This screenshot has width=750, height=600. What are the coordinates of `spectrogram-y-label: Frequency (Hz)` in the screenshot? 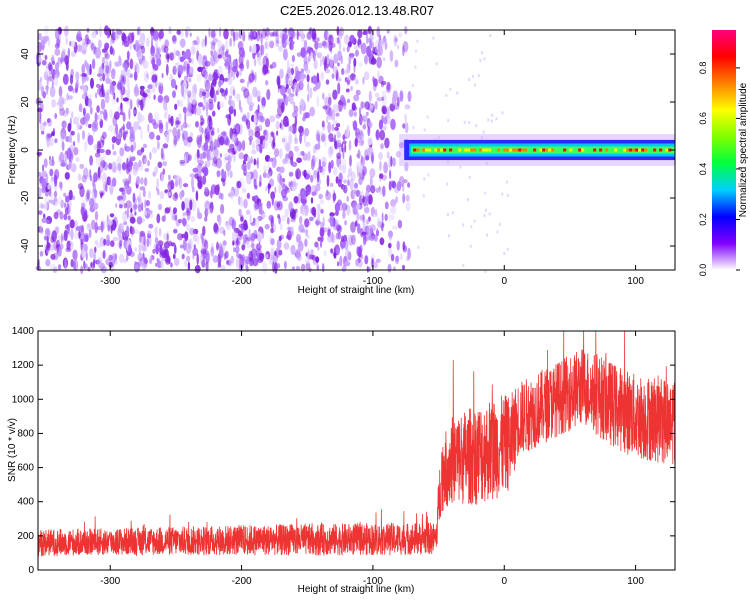 It's located at (12, 150).